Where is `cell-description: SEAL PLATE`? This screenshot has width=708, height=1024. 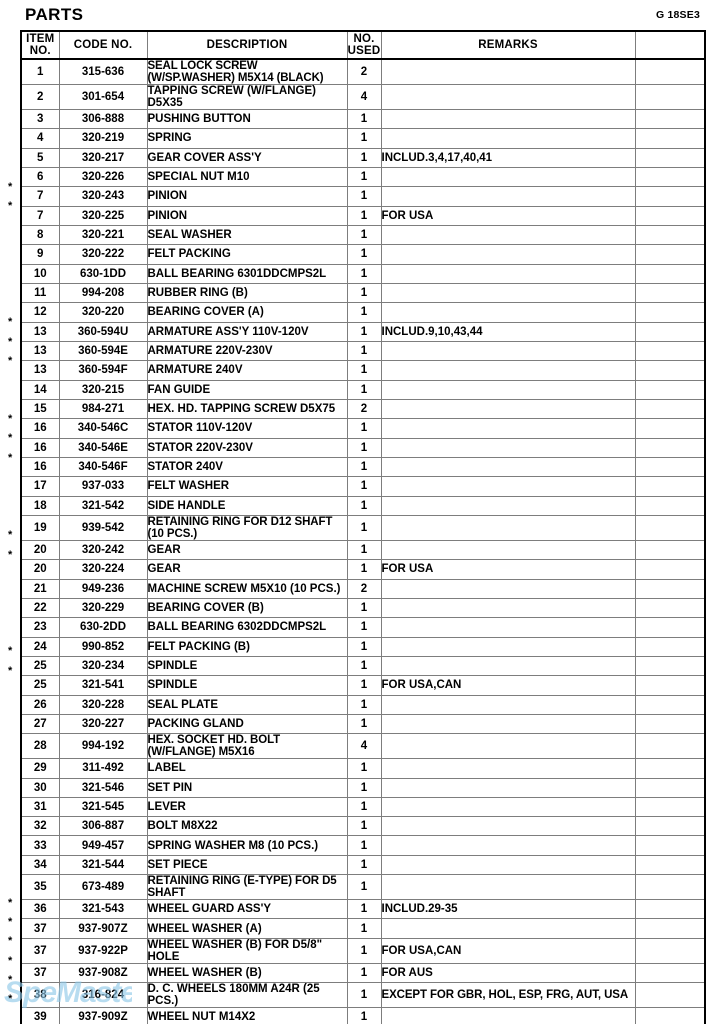 cell-description: SEAL PLATE is located at coordinates (247, 704).